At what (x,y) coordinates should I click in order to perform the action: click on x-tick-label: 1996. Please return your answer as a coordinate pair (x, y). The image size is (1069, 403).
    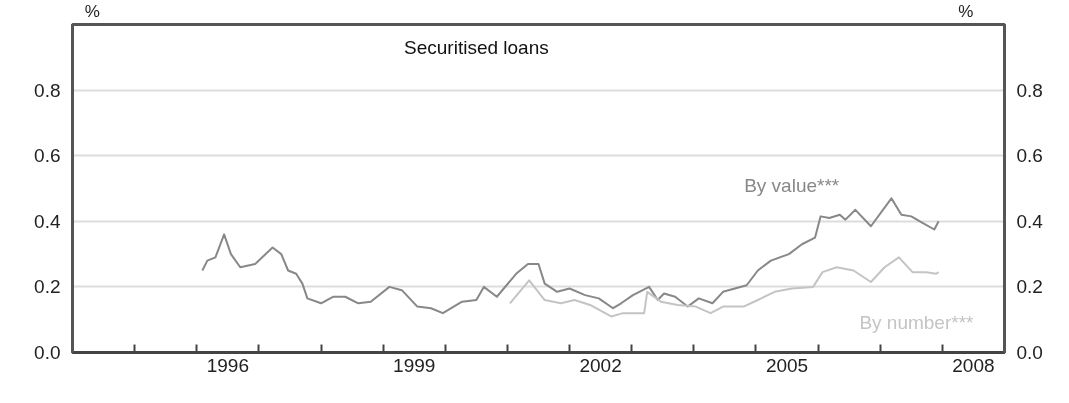
    Looking at the image, I should click on (227, 365).